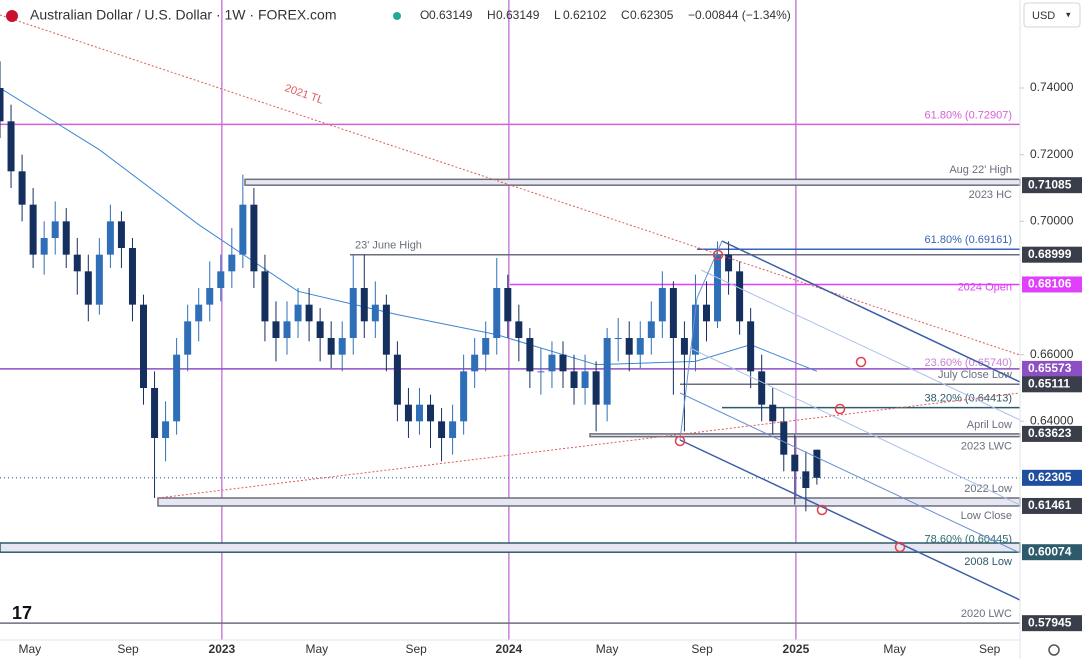 This screenshot has width=1083, height=659. I want to click on y-tick-label: 0.64000, so click(1052, 421).